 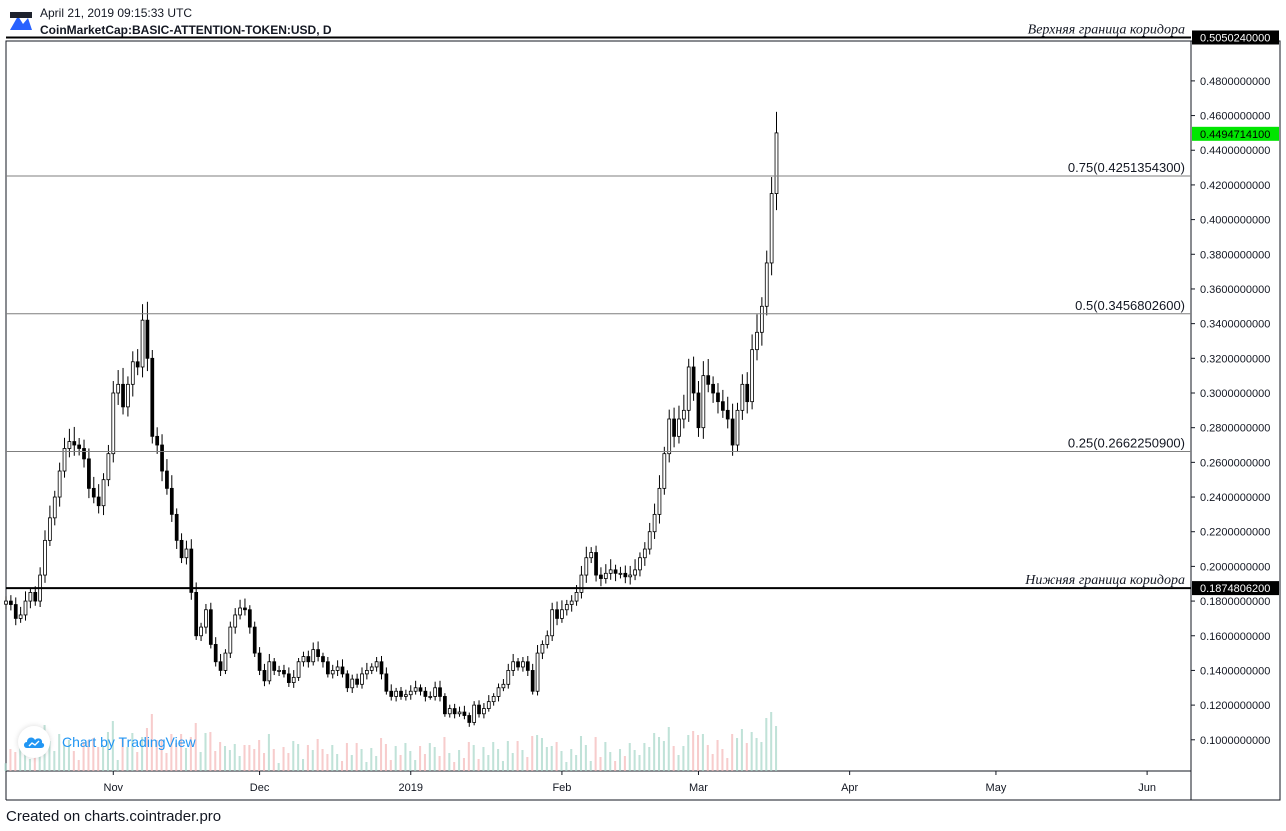 What do you see at coordinates (1235, 135) in the screenshot?
I see `current-price-label: 0.4494714100` at bounding box center [1235, 135].